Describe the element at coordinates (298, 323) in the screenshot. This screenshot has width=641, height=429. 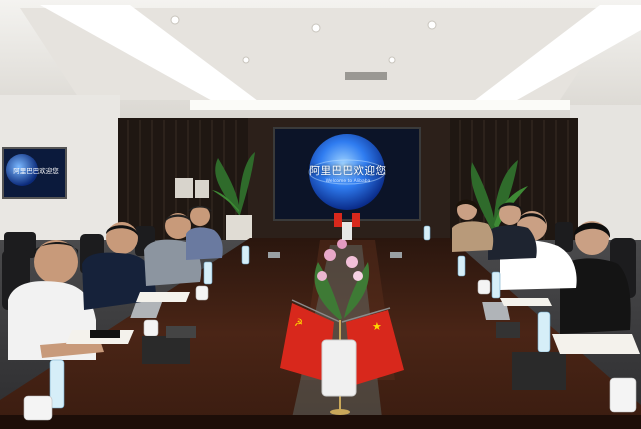
I see `flag-emblem-left: ☭` at that location.